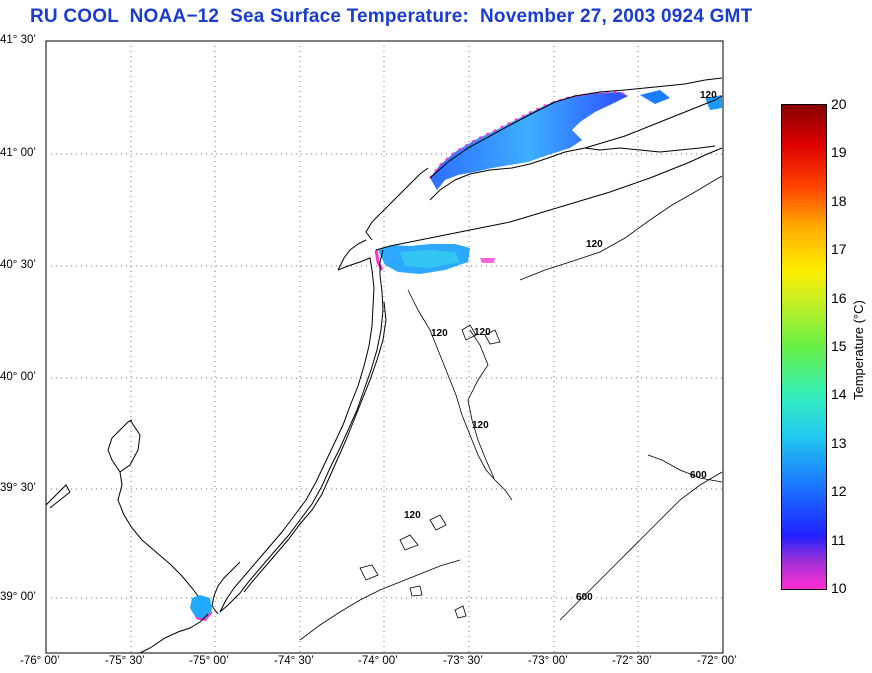  I want to click on lon-label-72-30: -72° 30’, so click(632, 661).